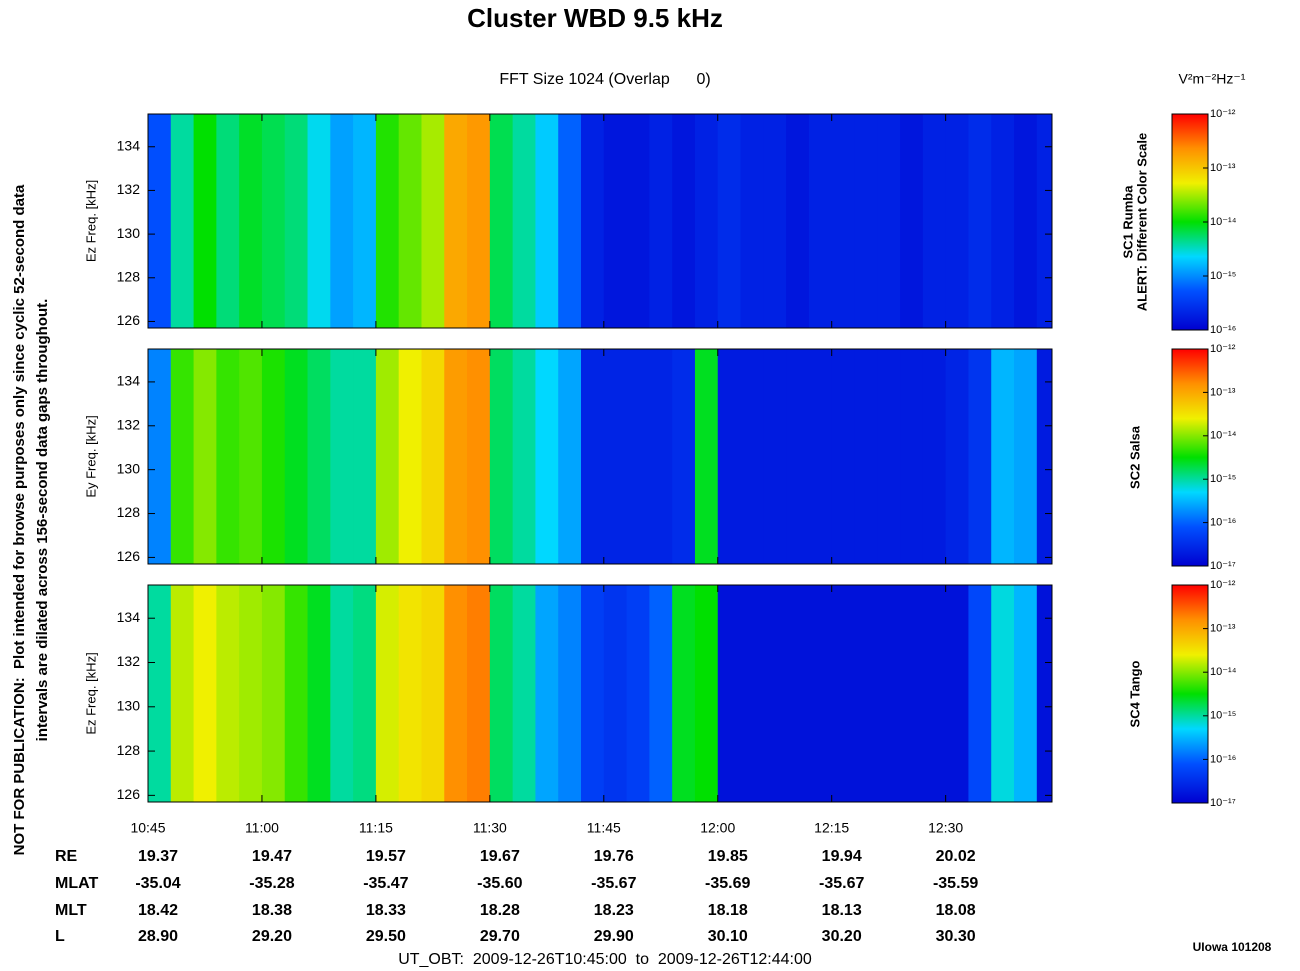 This screenshot has height=971, width=1300. Describe the element at coordinates (956, 856) in the screenshot. I see `ephemeris-value: 20.02` at that location.